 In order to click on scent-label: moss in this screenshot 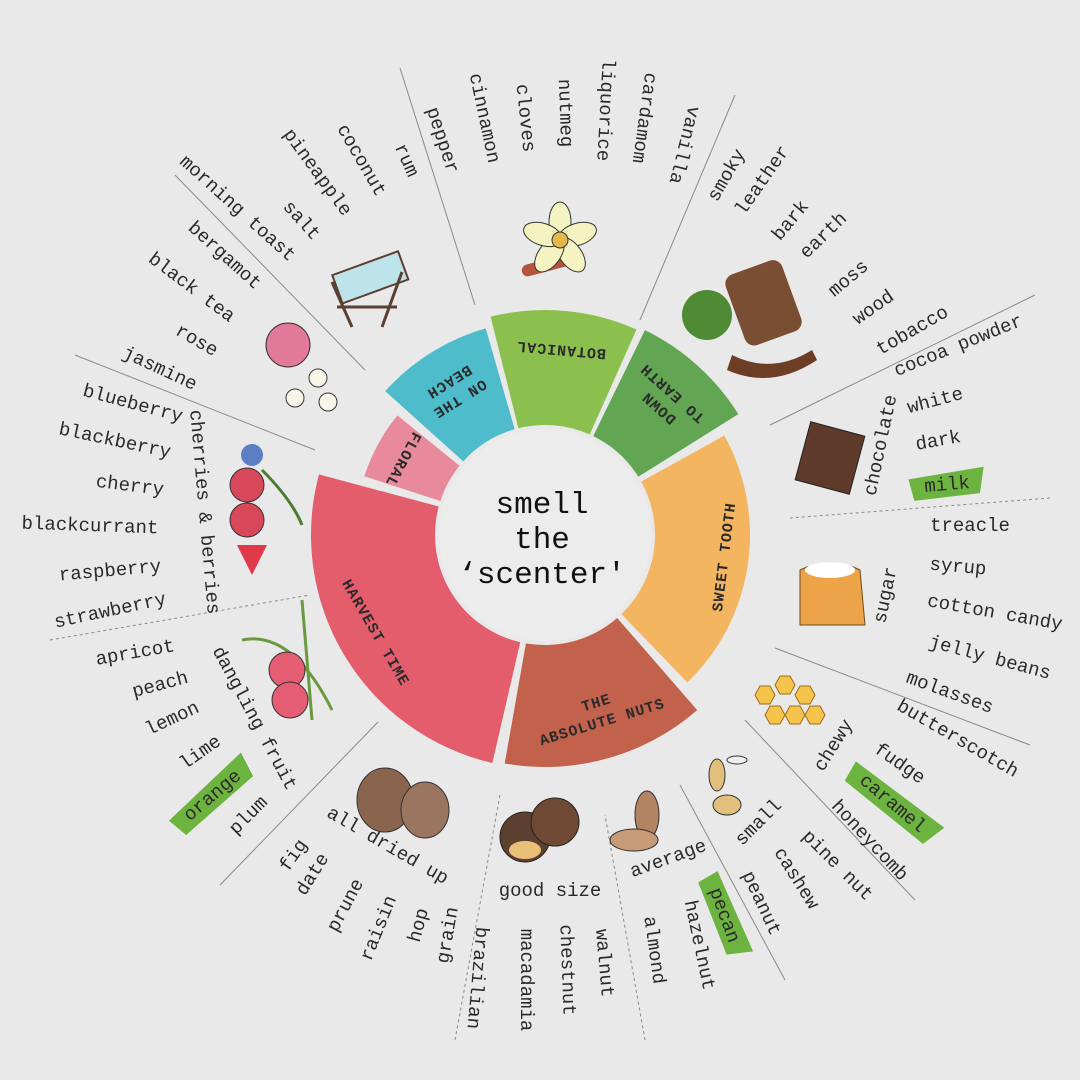, I will do `click(848, 279)`.